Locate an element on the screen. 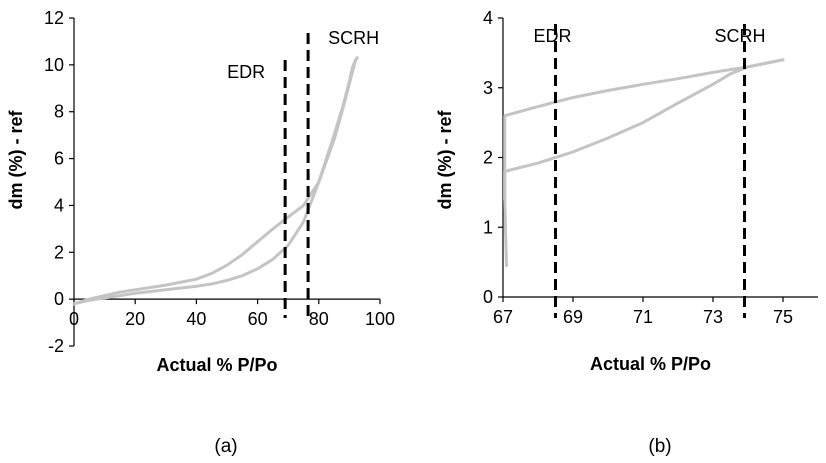  x-tick-label: 40 is located at coordinates (196, 319).